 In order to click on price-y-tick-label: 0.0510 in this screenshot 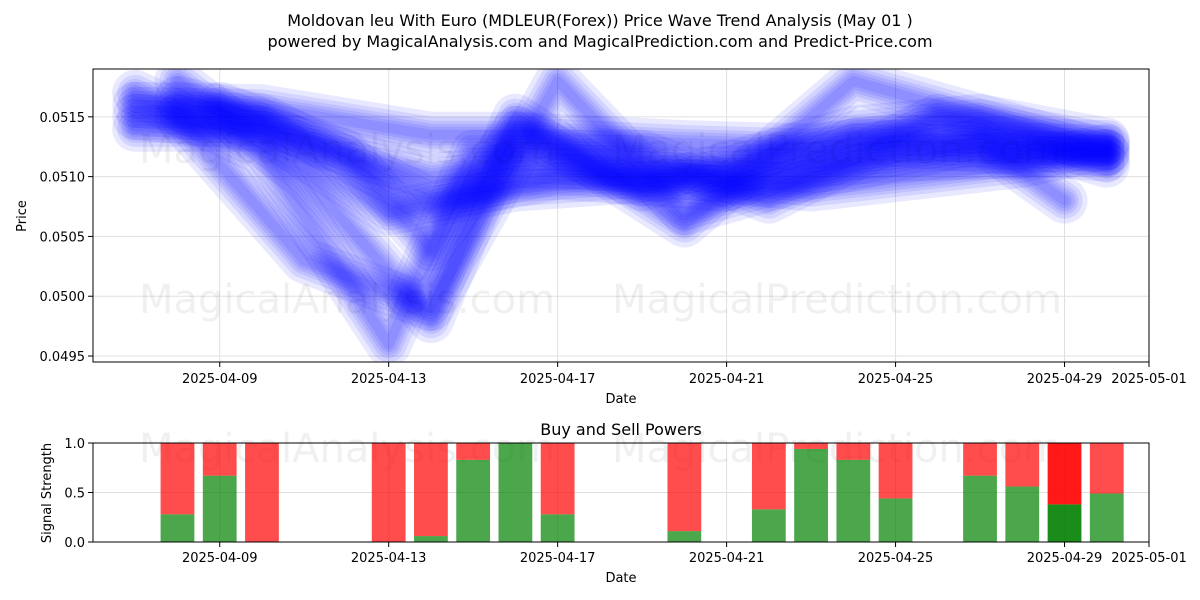, I will do `click(63, 178)`.